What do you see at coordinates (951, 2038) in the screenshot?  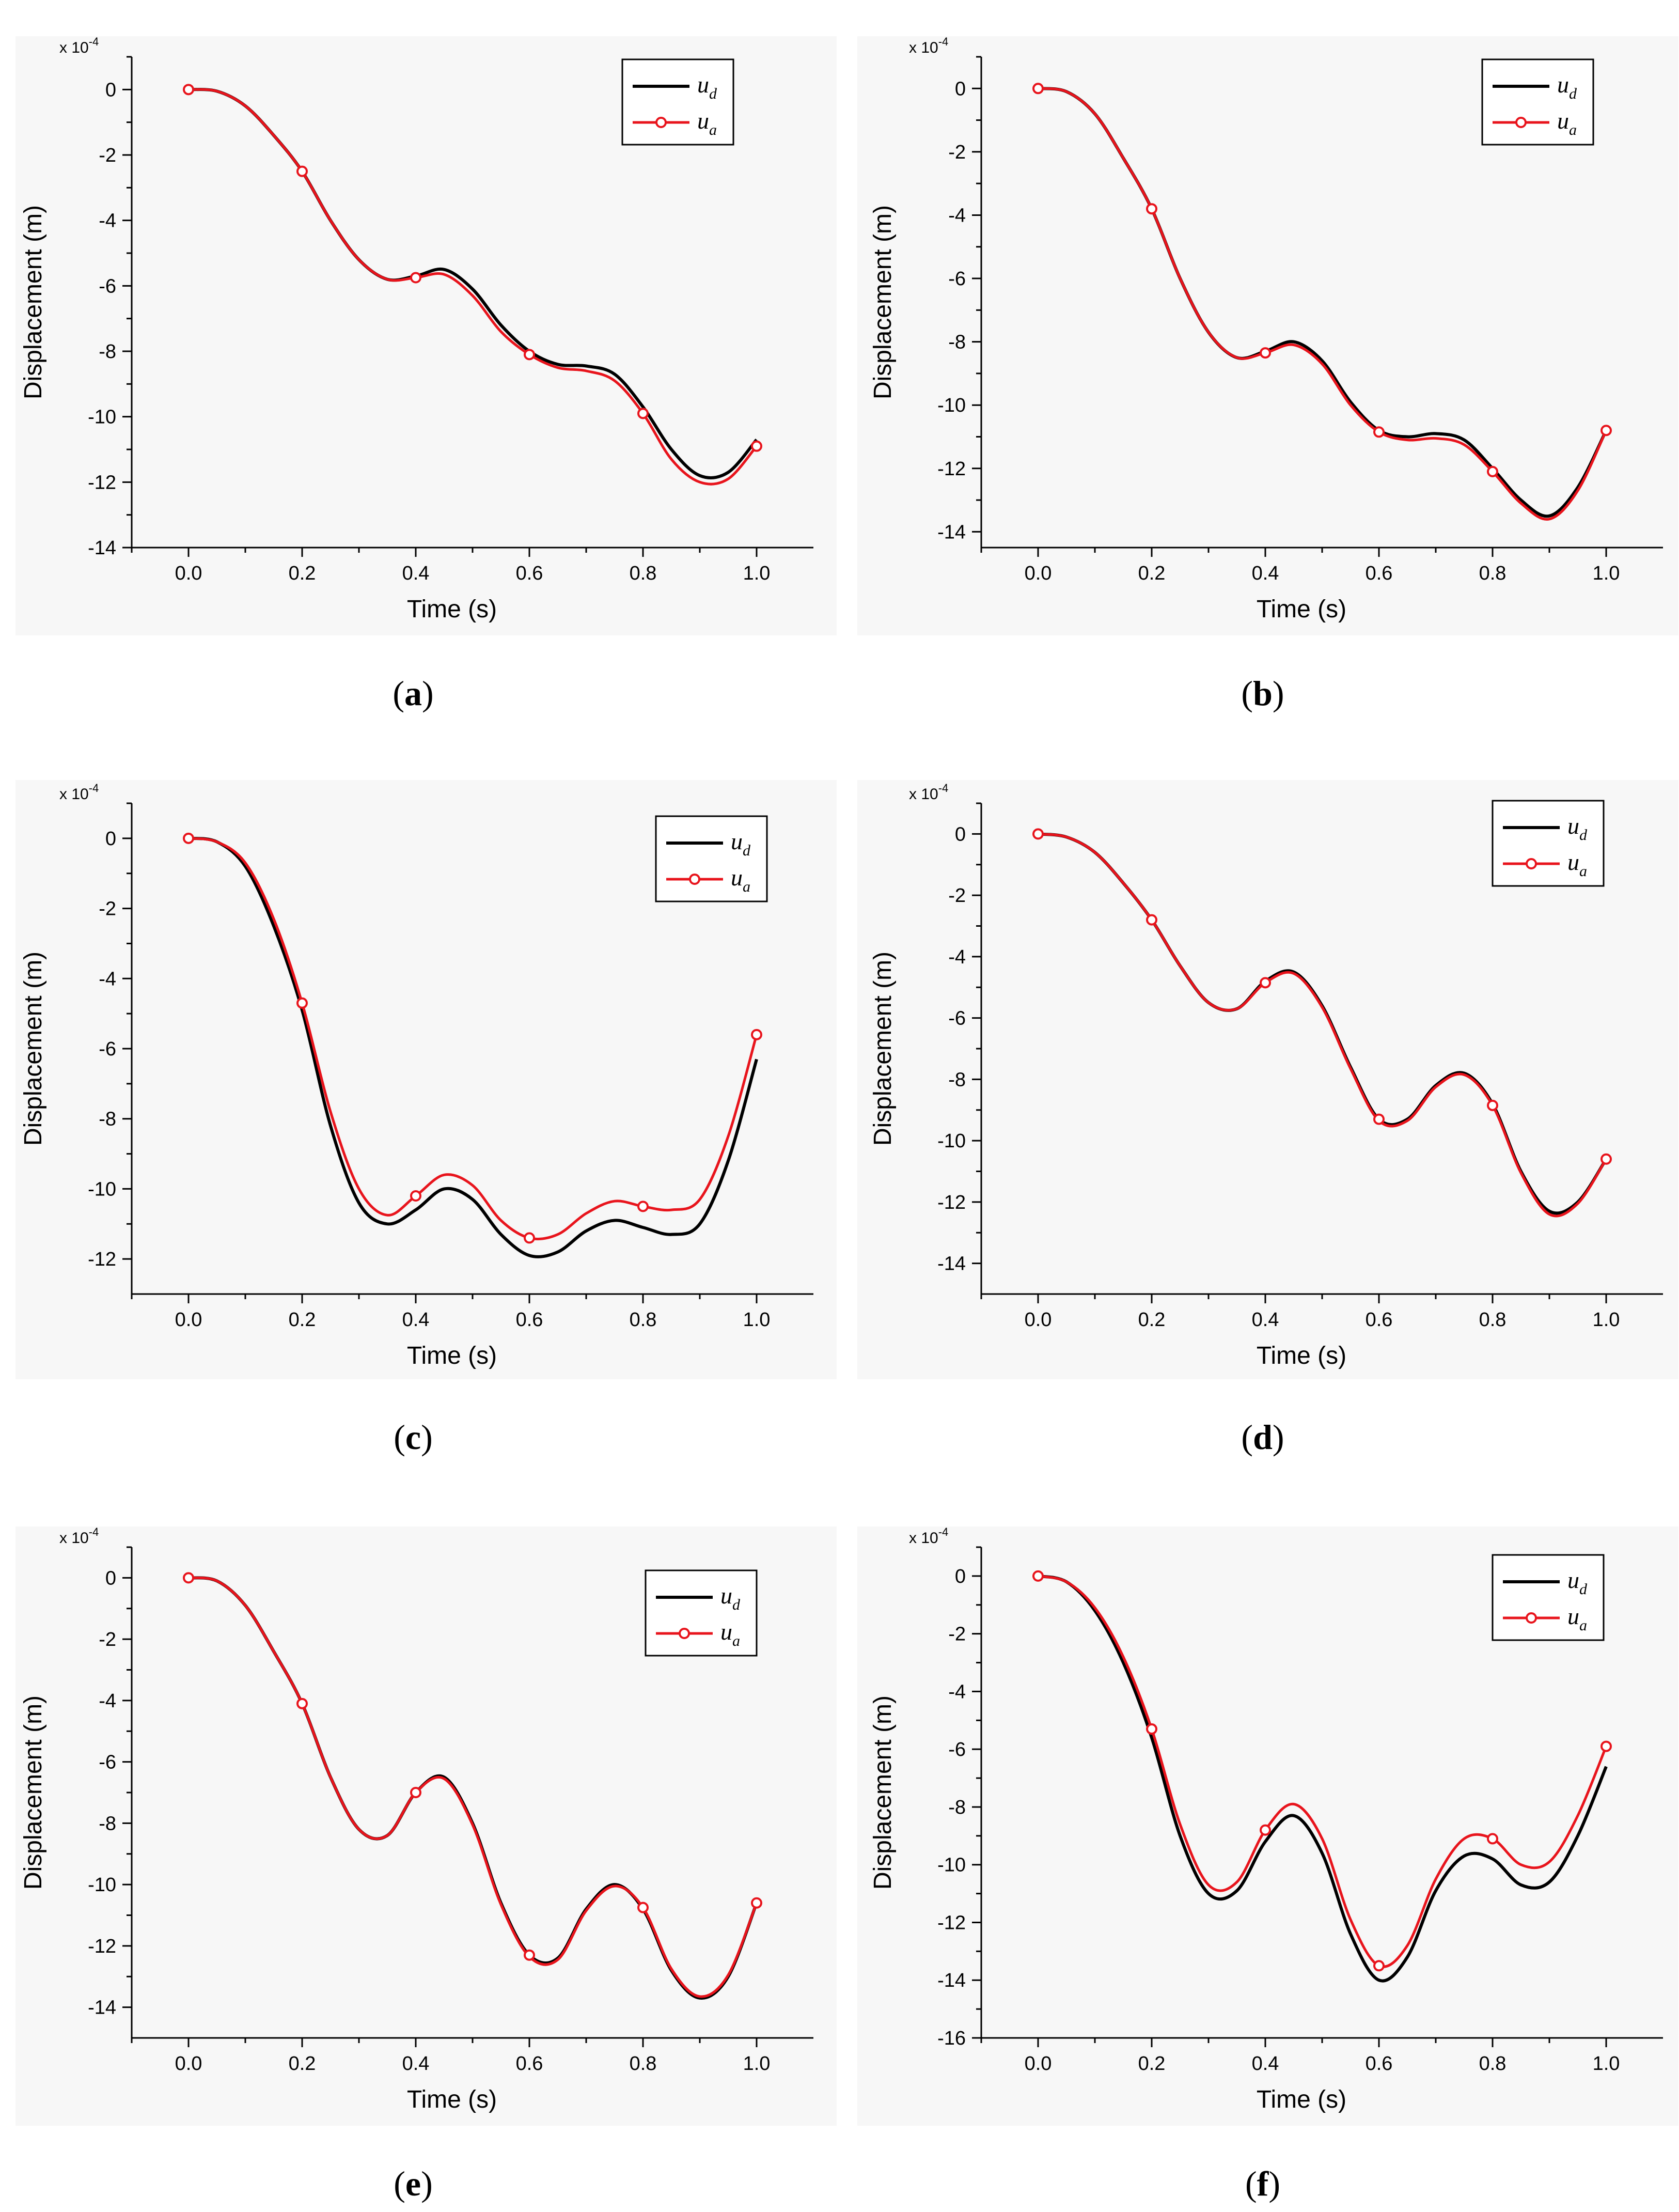 I see `y-tick-label: -16` at bounding box center [951, 2038].